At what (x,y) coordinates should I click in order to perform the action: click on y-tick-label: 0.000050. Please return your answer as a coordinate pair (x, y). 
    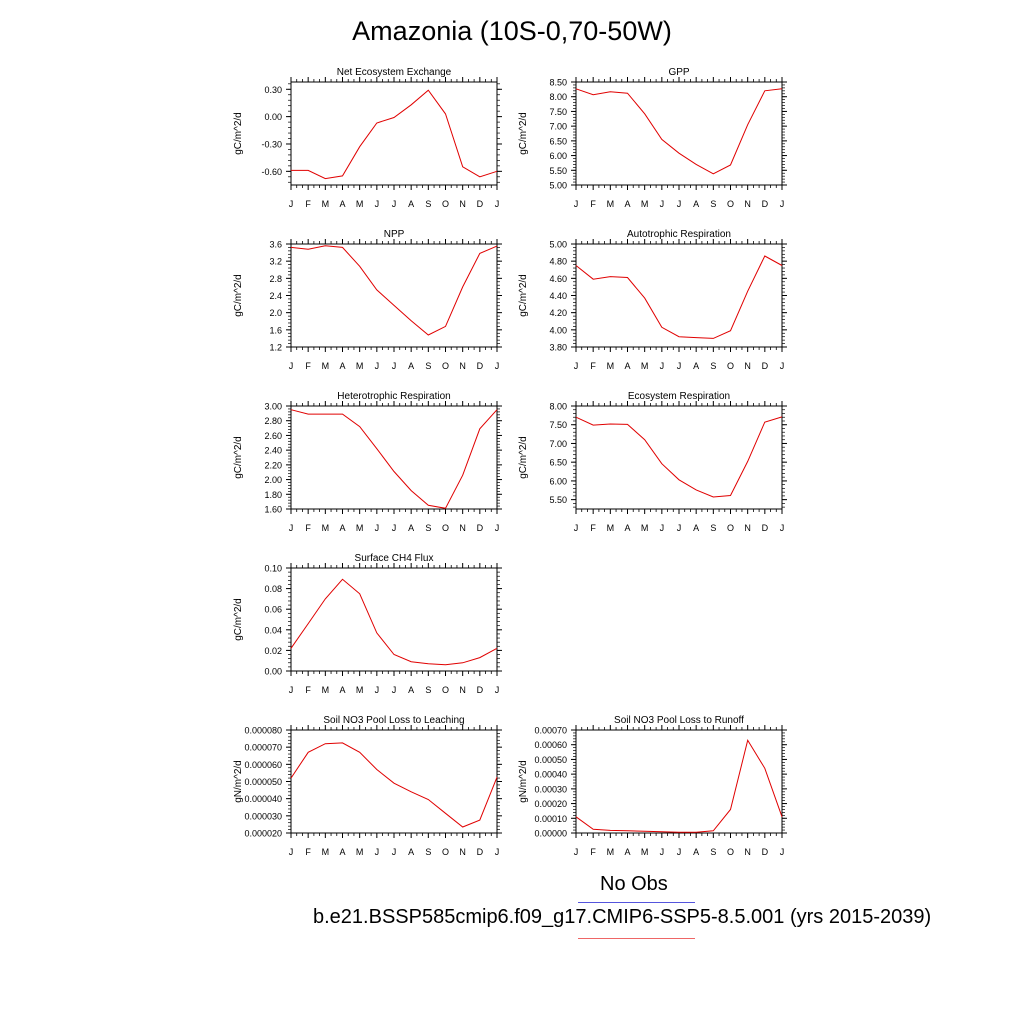
    Looking at the image, I should click on (263, 782).